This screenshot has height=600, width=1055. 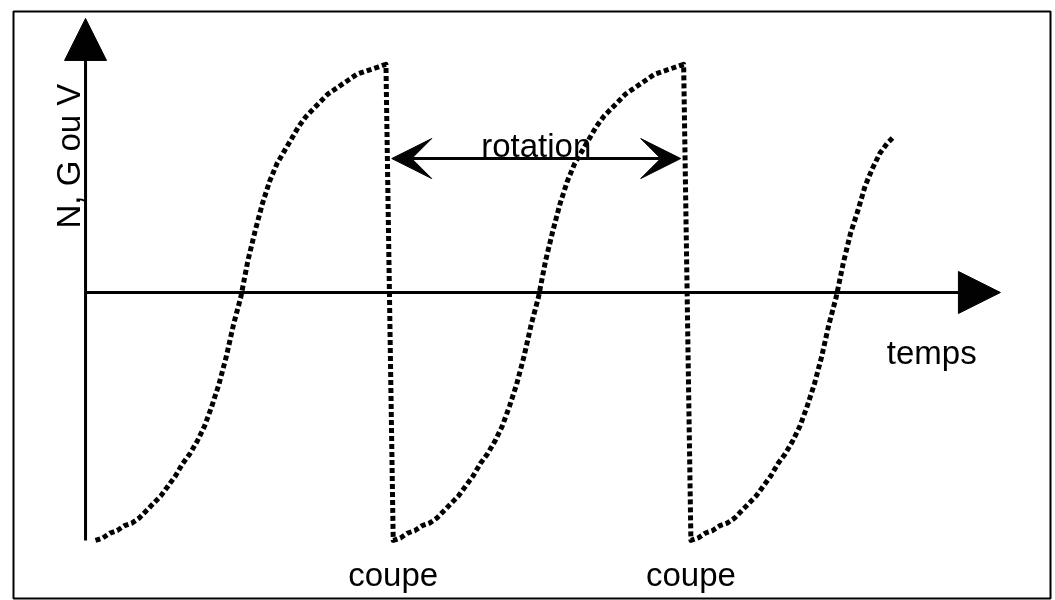 I want to click on y-axis-title: N, G ou V, so click(x=69, y=156).